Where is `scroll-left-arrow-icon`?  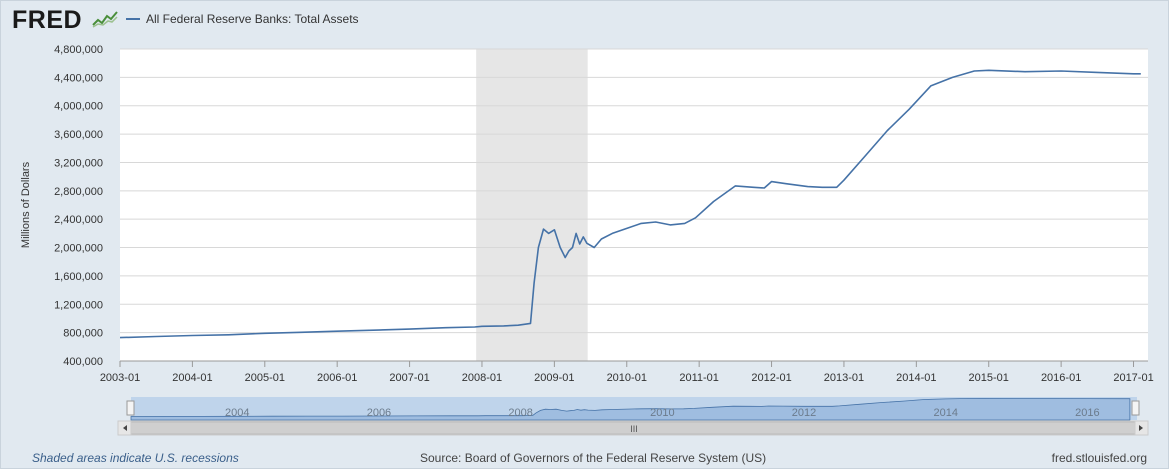 scroll-left-arrow-icon is located at coordinates (125, 428).